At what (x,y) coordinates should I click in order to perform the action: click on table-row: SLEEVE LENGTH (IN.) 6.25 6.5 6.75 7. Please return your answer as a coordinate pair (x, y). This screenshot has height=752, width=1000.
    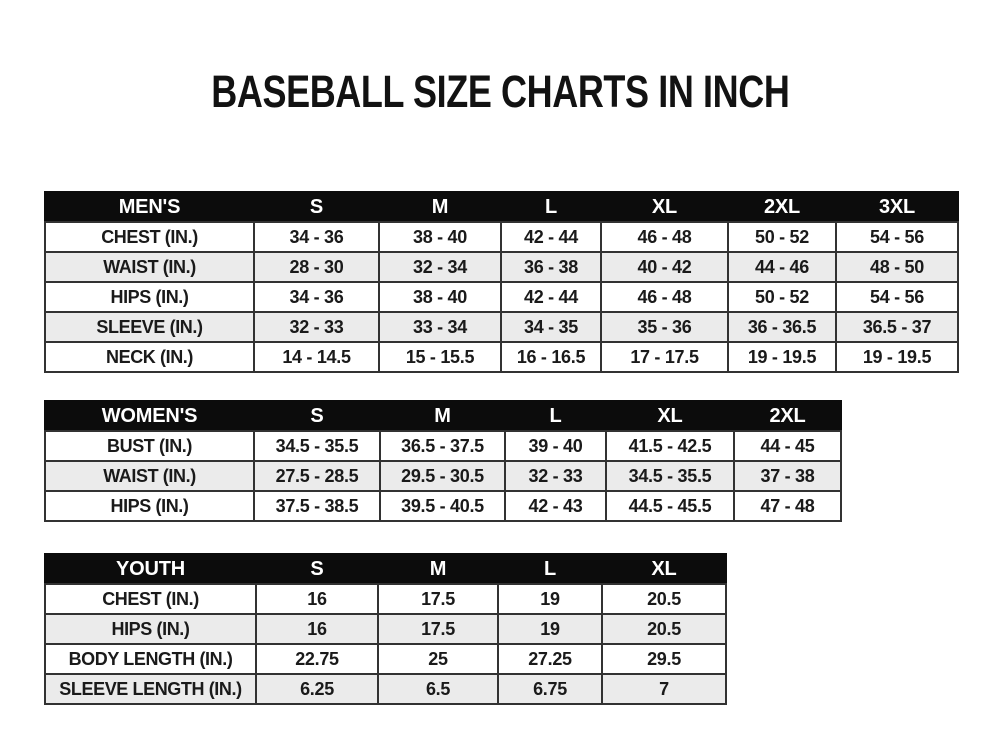
    Looking at the image, I should click on (385, 689).